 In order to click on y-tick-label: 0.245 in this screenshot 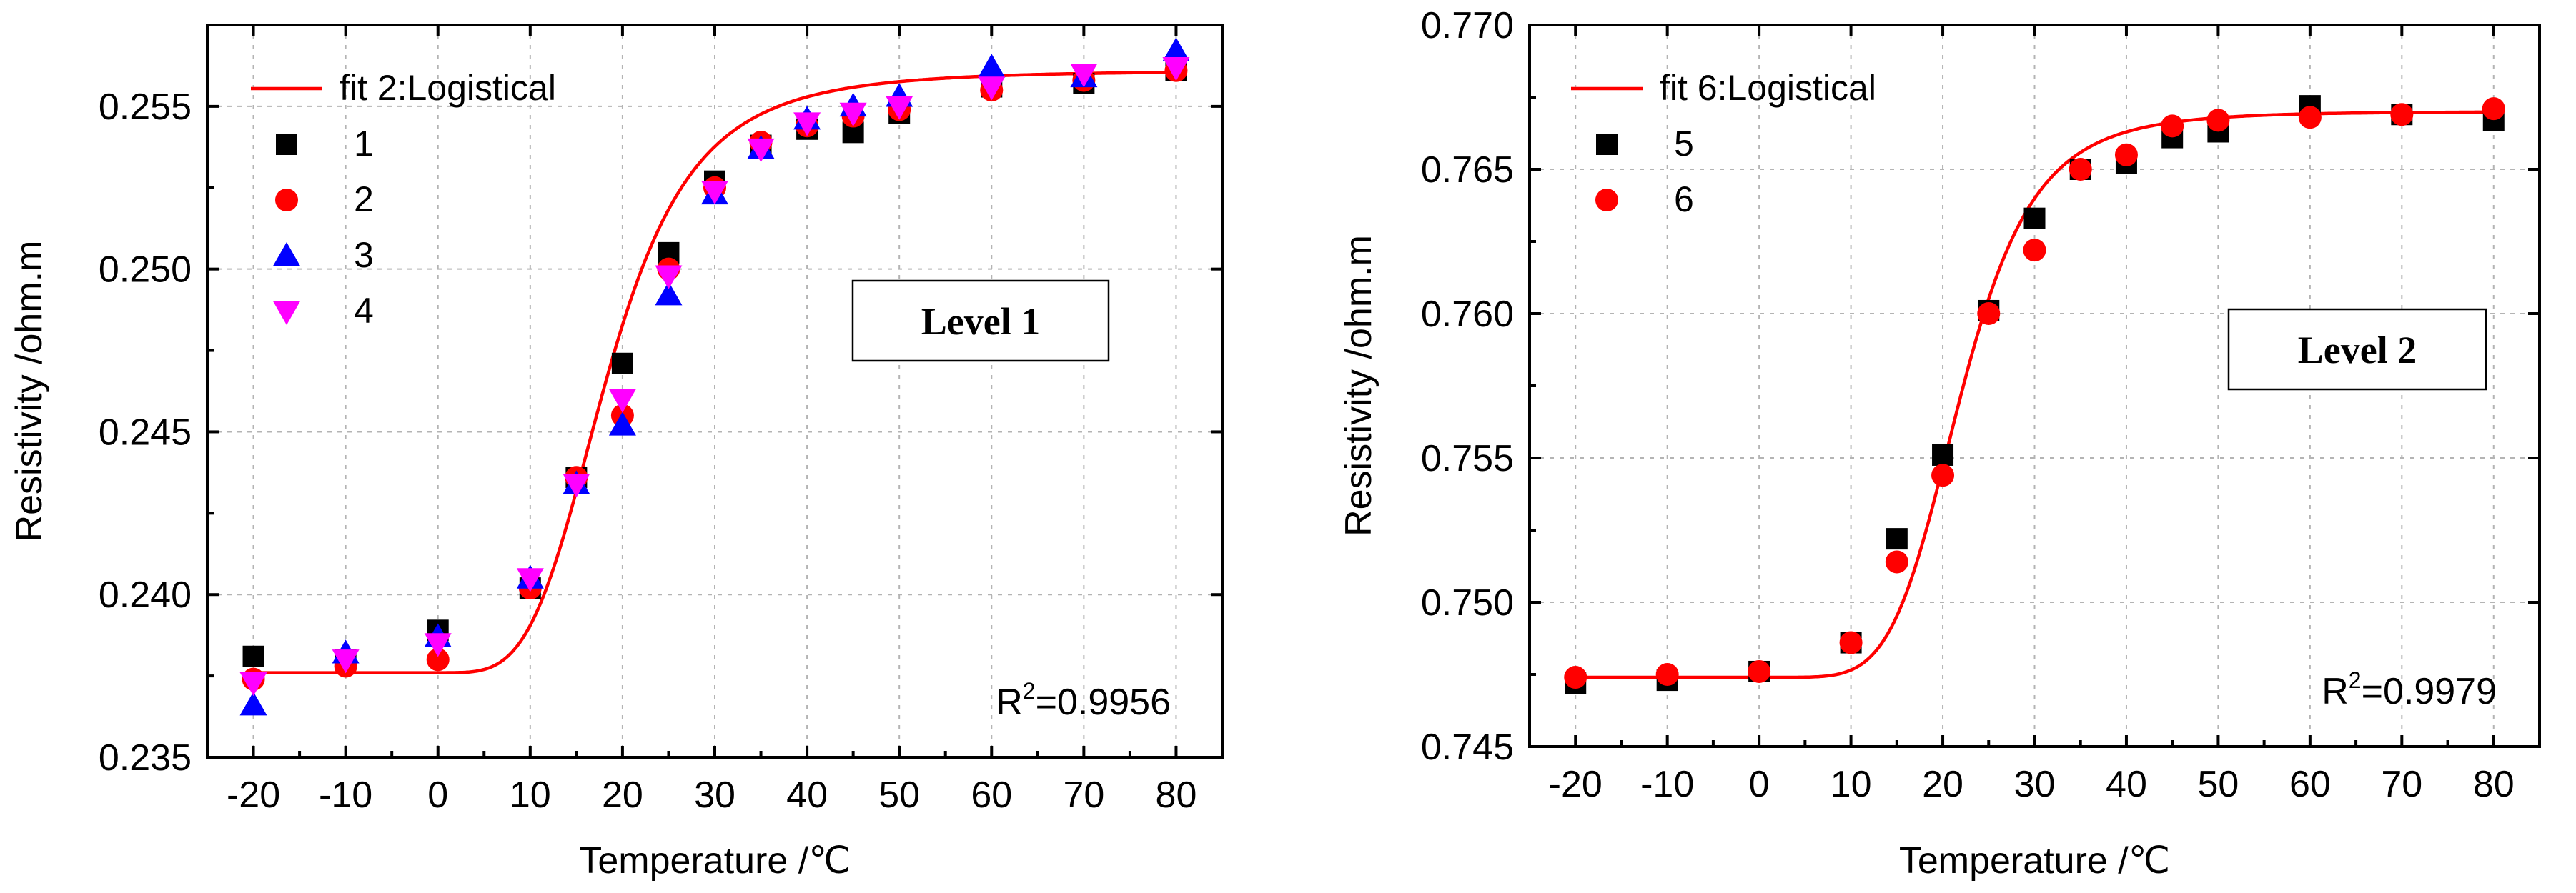, I will do `click(145, 432)`.